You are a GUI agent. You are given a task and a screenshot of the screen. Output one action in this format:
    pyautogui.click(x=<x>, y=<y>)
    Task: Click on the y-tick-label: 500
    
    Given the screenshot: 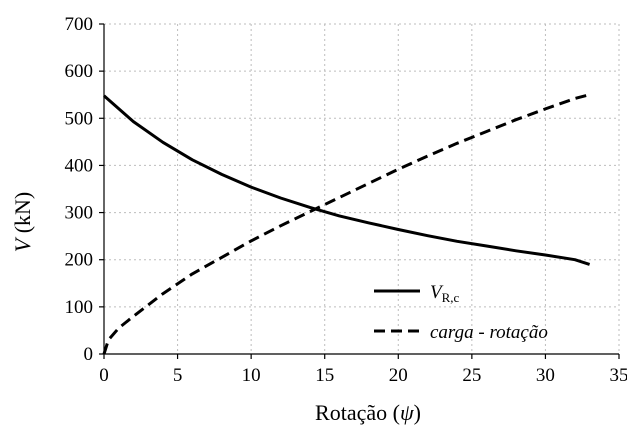 What is the action you would take?
    pyautogui.click(x=79, y=118)
    